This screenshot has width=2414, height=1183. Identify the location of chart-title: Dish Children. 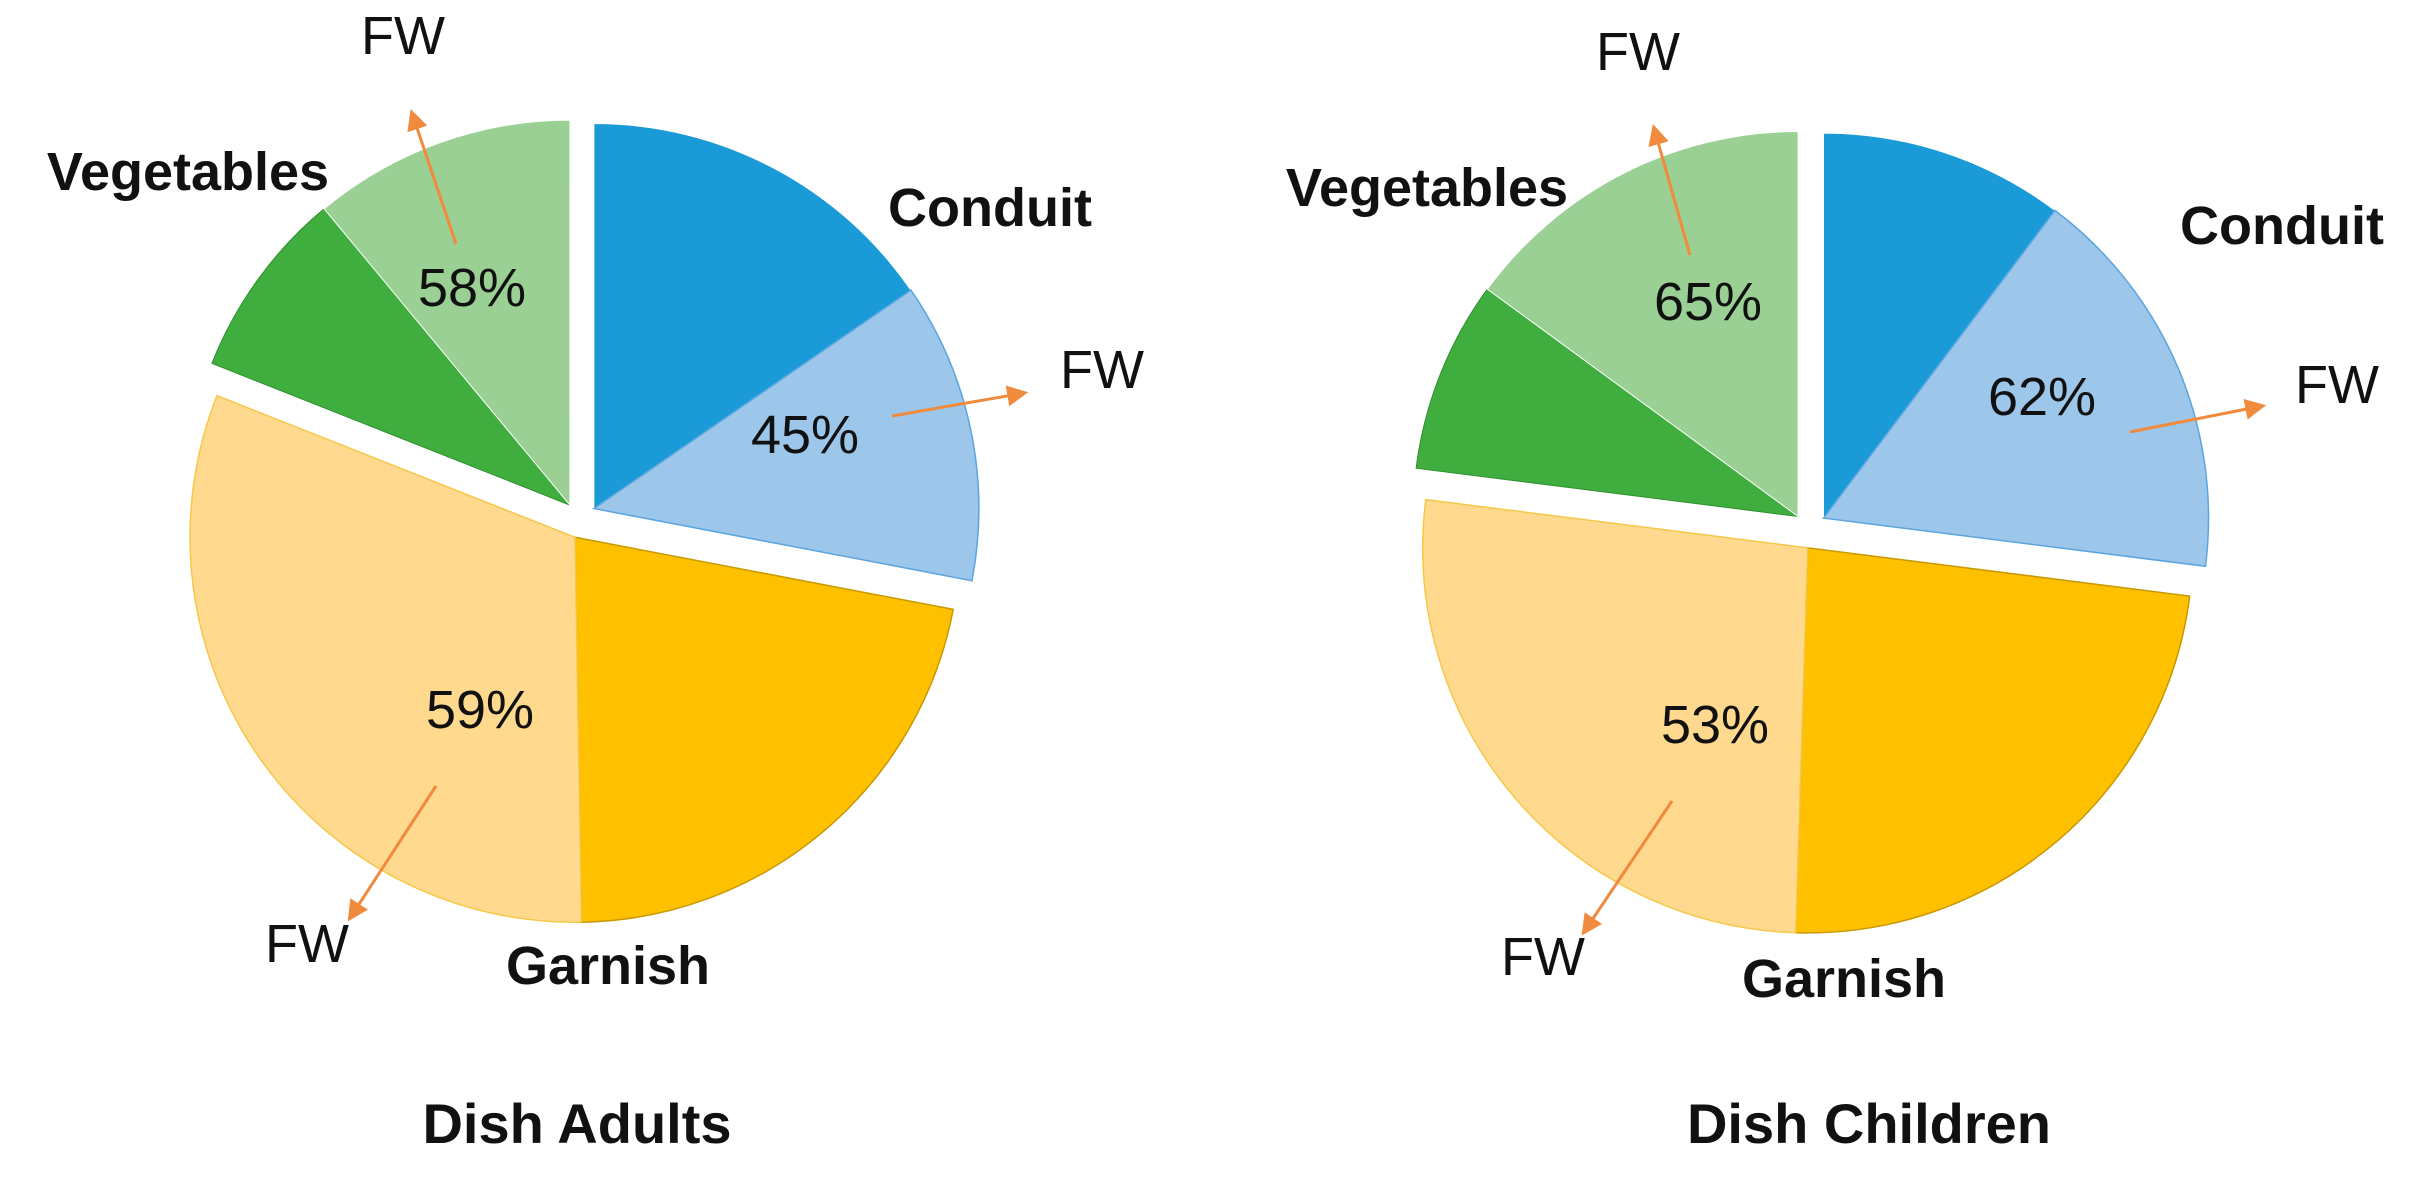
(1869, 1123).